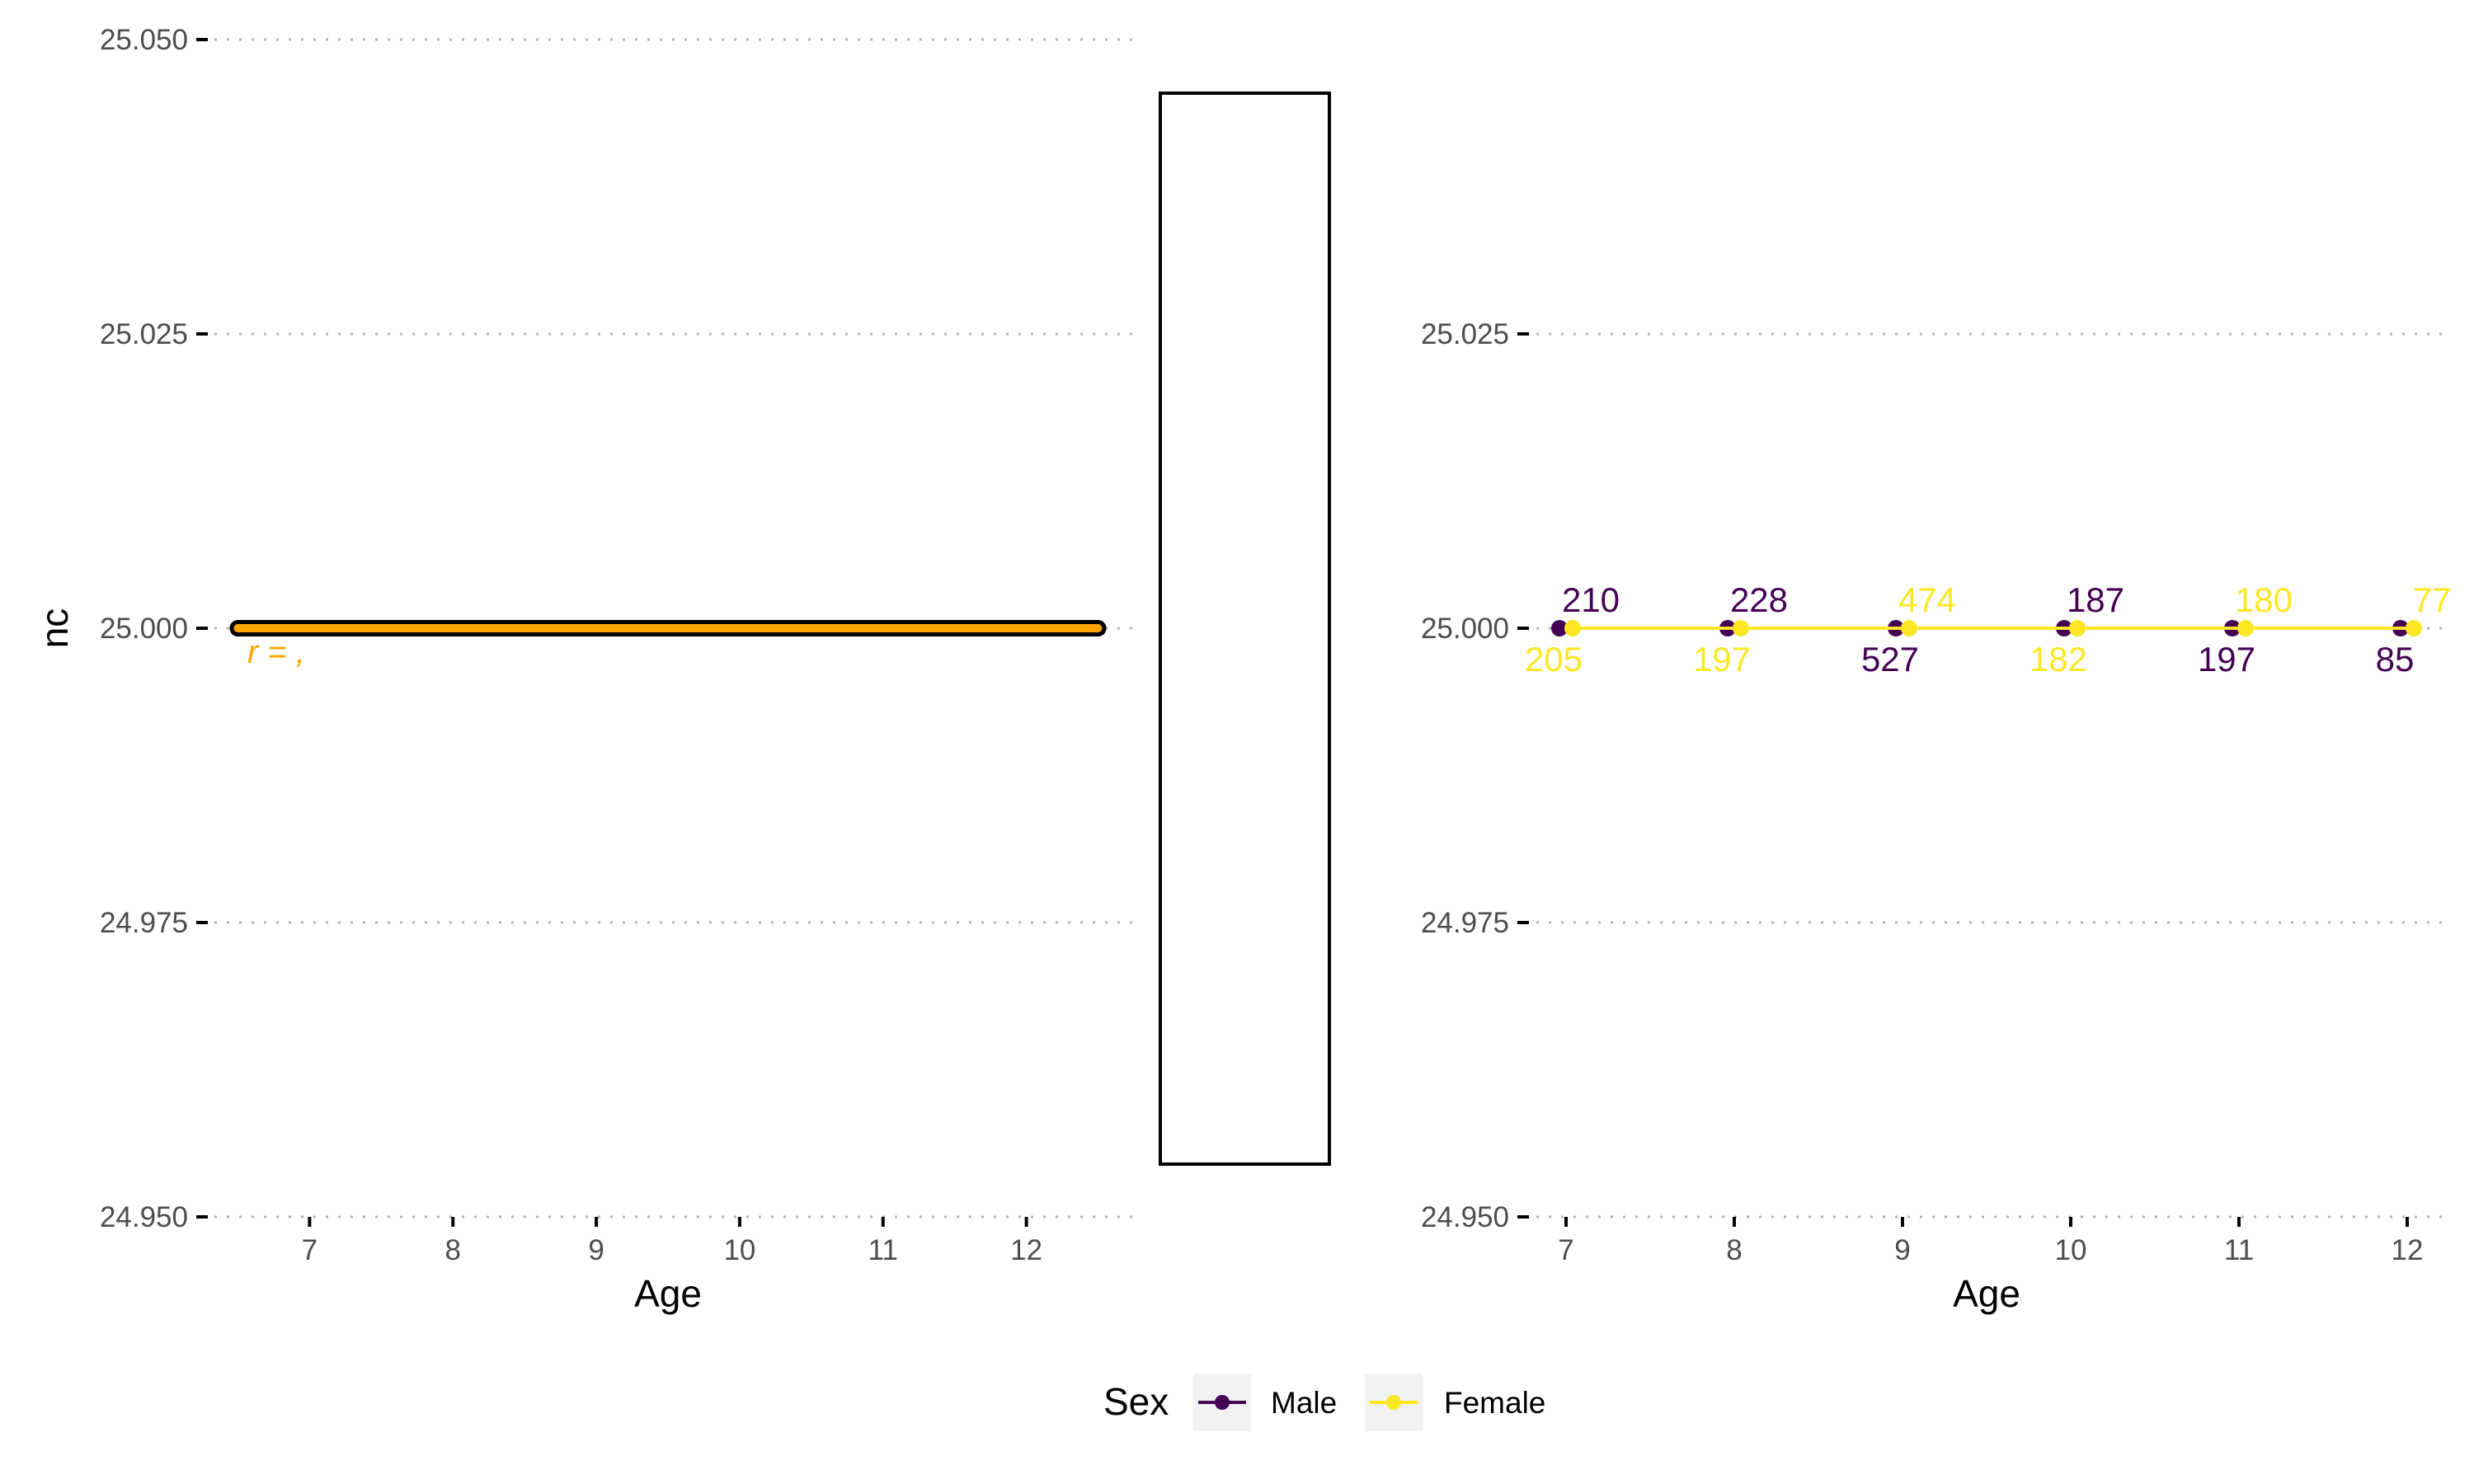 The width and height of the screenshot is (2474, 1484). Describe the element at coordinates (1565, 1250) in the screenshot. I see `right-x-tick-label: 7` at that location.